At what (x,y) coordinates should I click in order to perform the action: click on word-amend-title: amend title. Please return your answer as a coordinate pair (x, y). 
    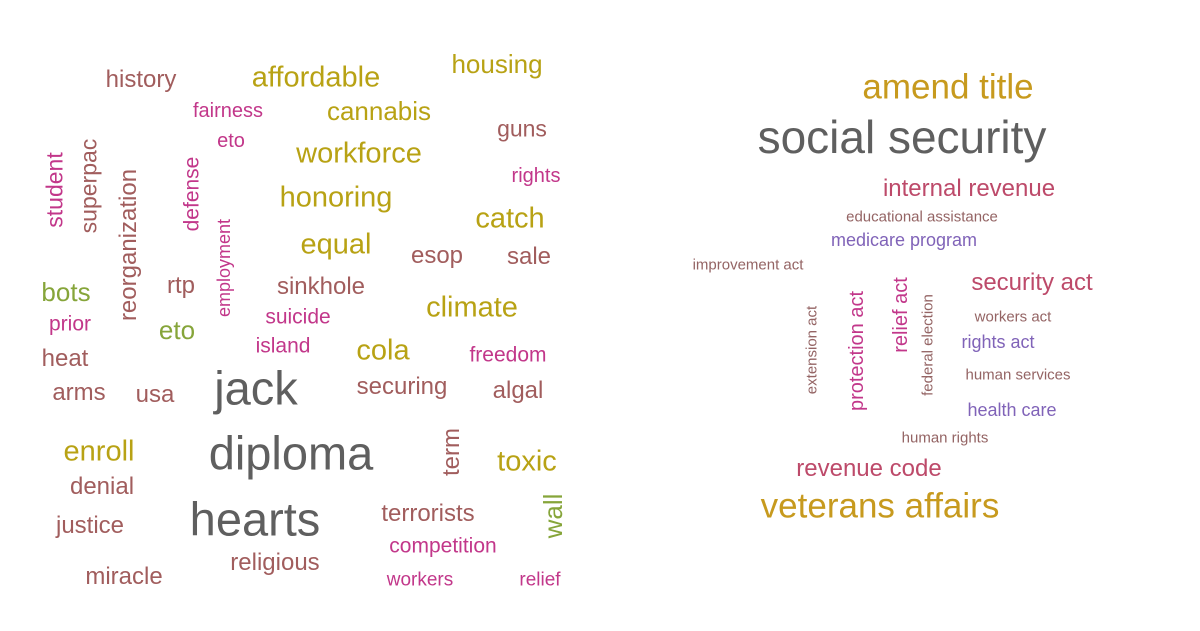
    Looking at the image, I should click on (948, 87).